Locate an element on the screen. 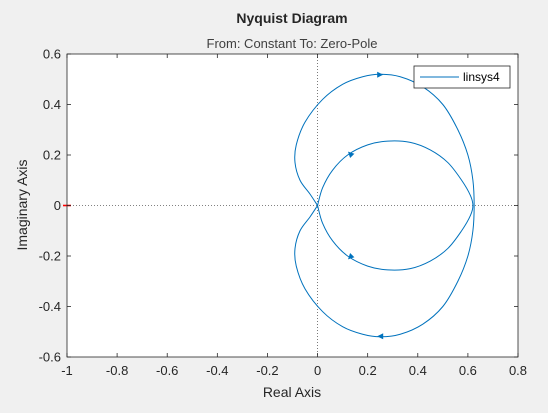 The height and width of the screenshot is (413, 548). x-axis-label: Real Axis is located at coordinates (292, 392).